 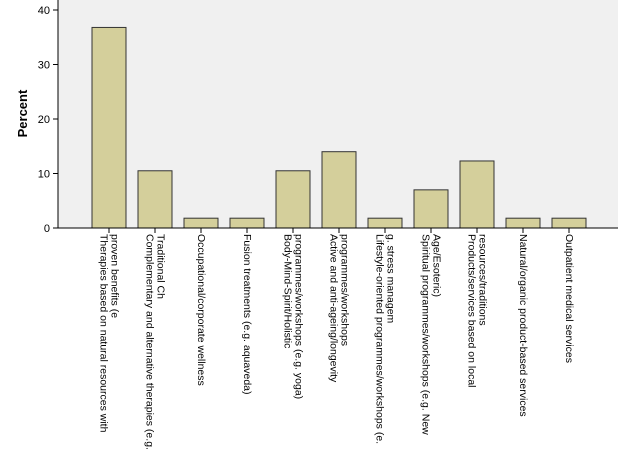 I want to click on y-tick-label: 40, so click(x=44, y=11).